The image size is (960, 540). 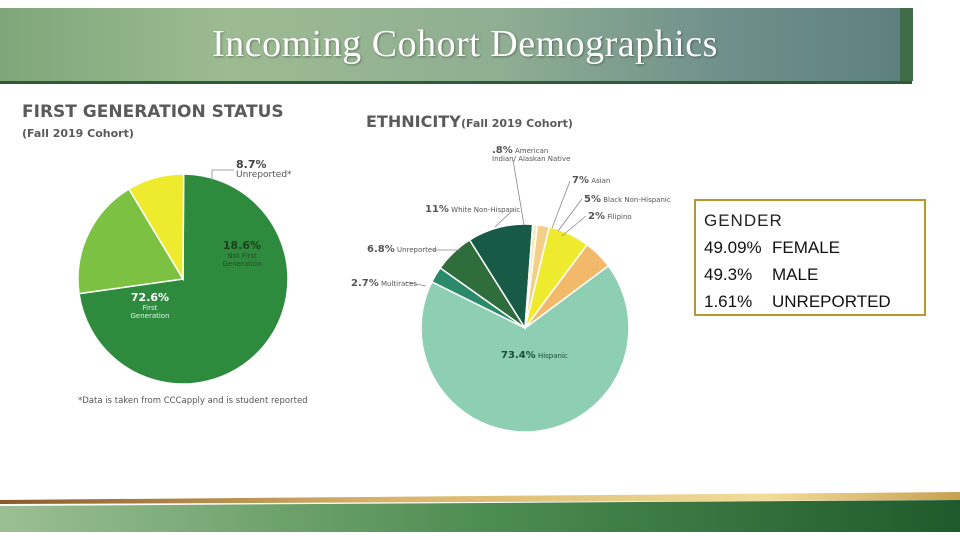 I want to click on gender-heading: GENDER, so click(x=743, y=220).